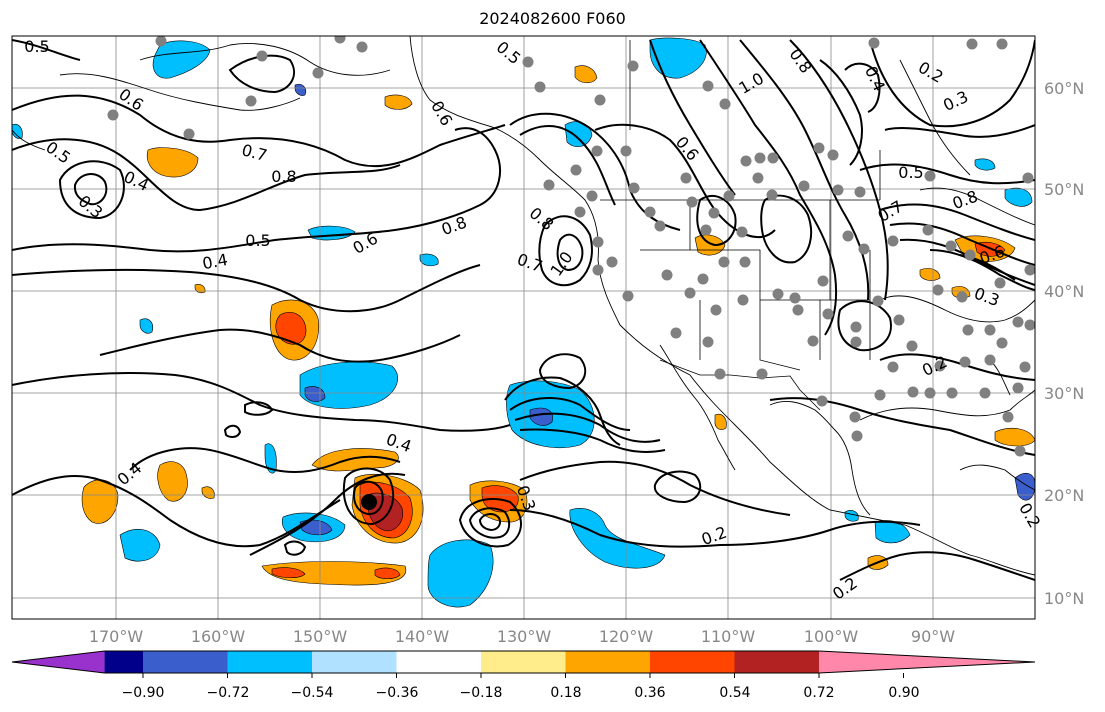 Image resolution: width=1105 pixels, height=712 pixels. I want to click on lon-label: 120°W, so click(626, 636).